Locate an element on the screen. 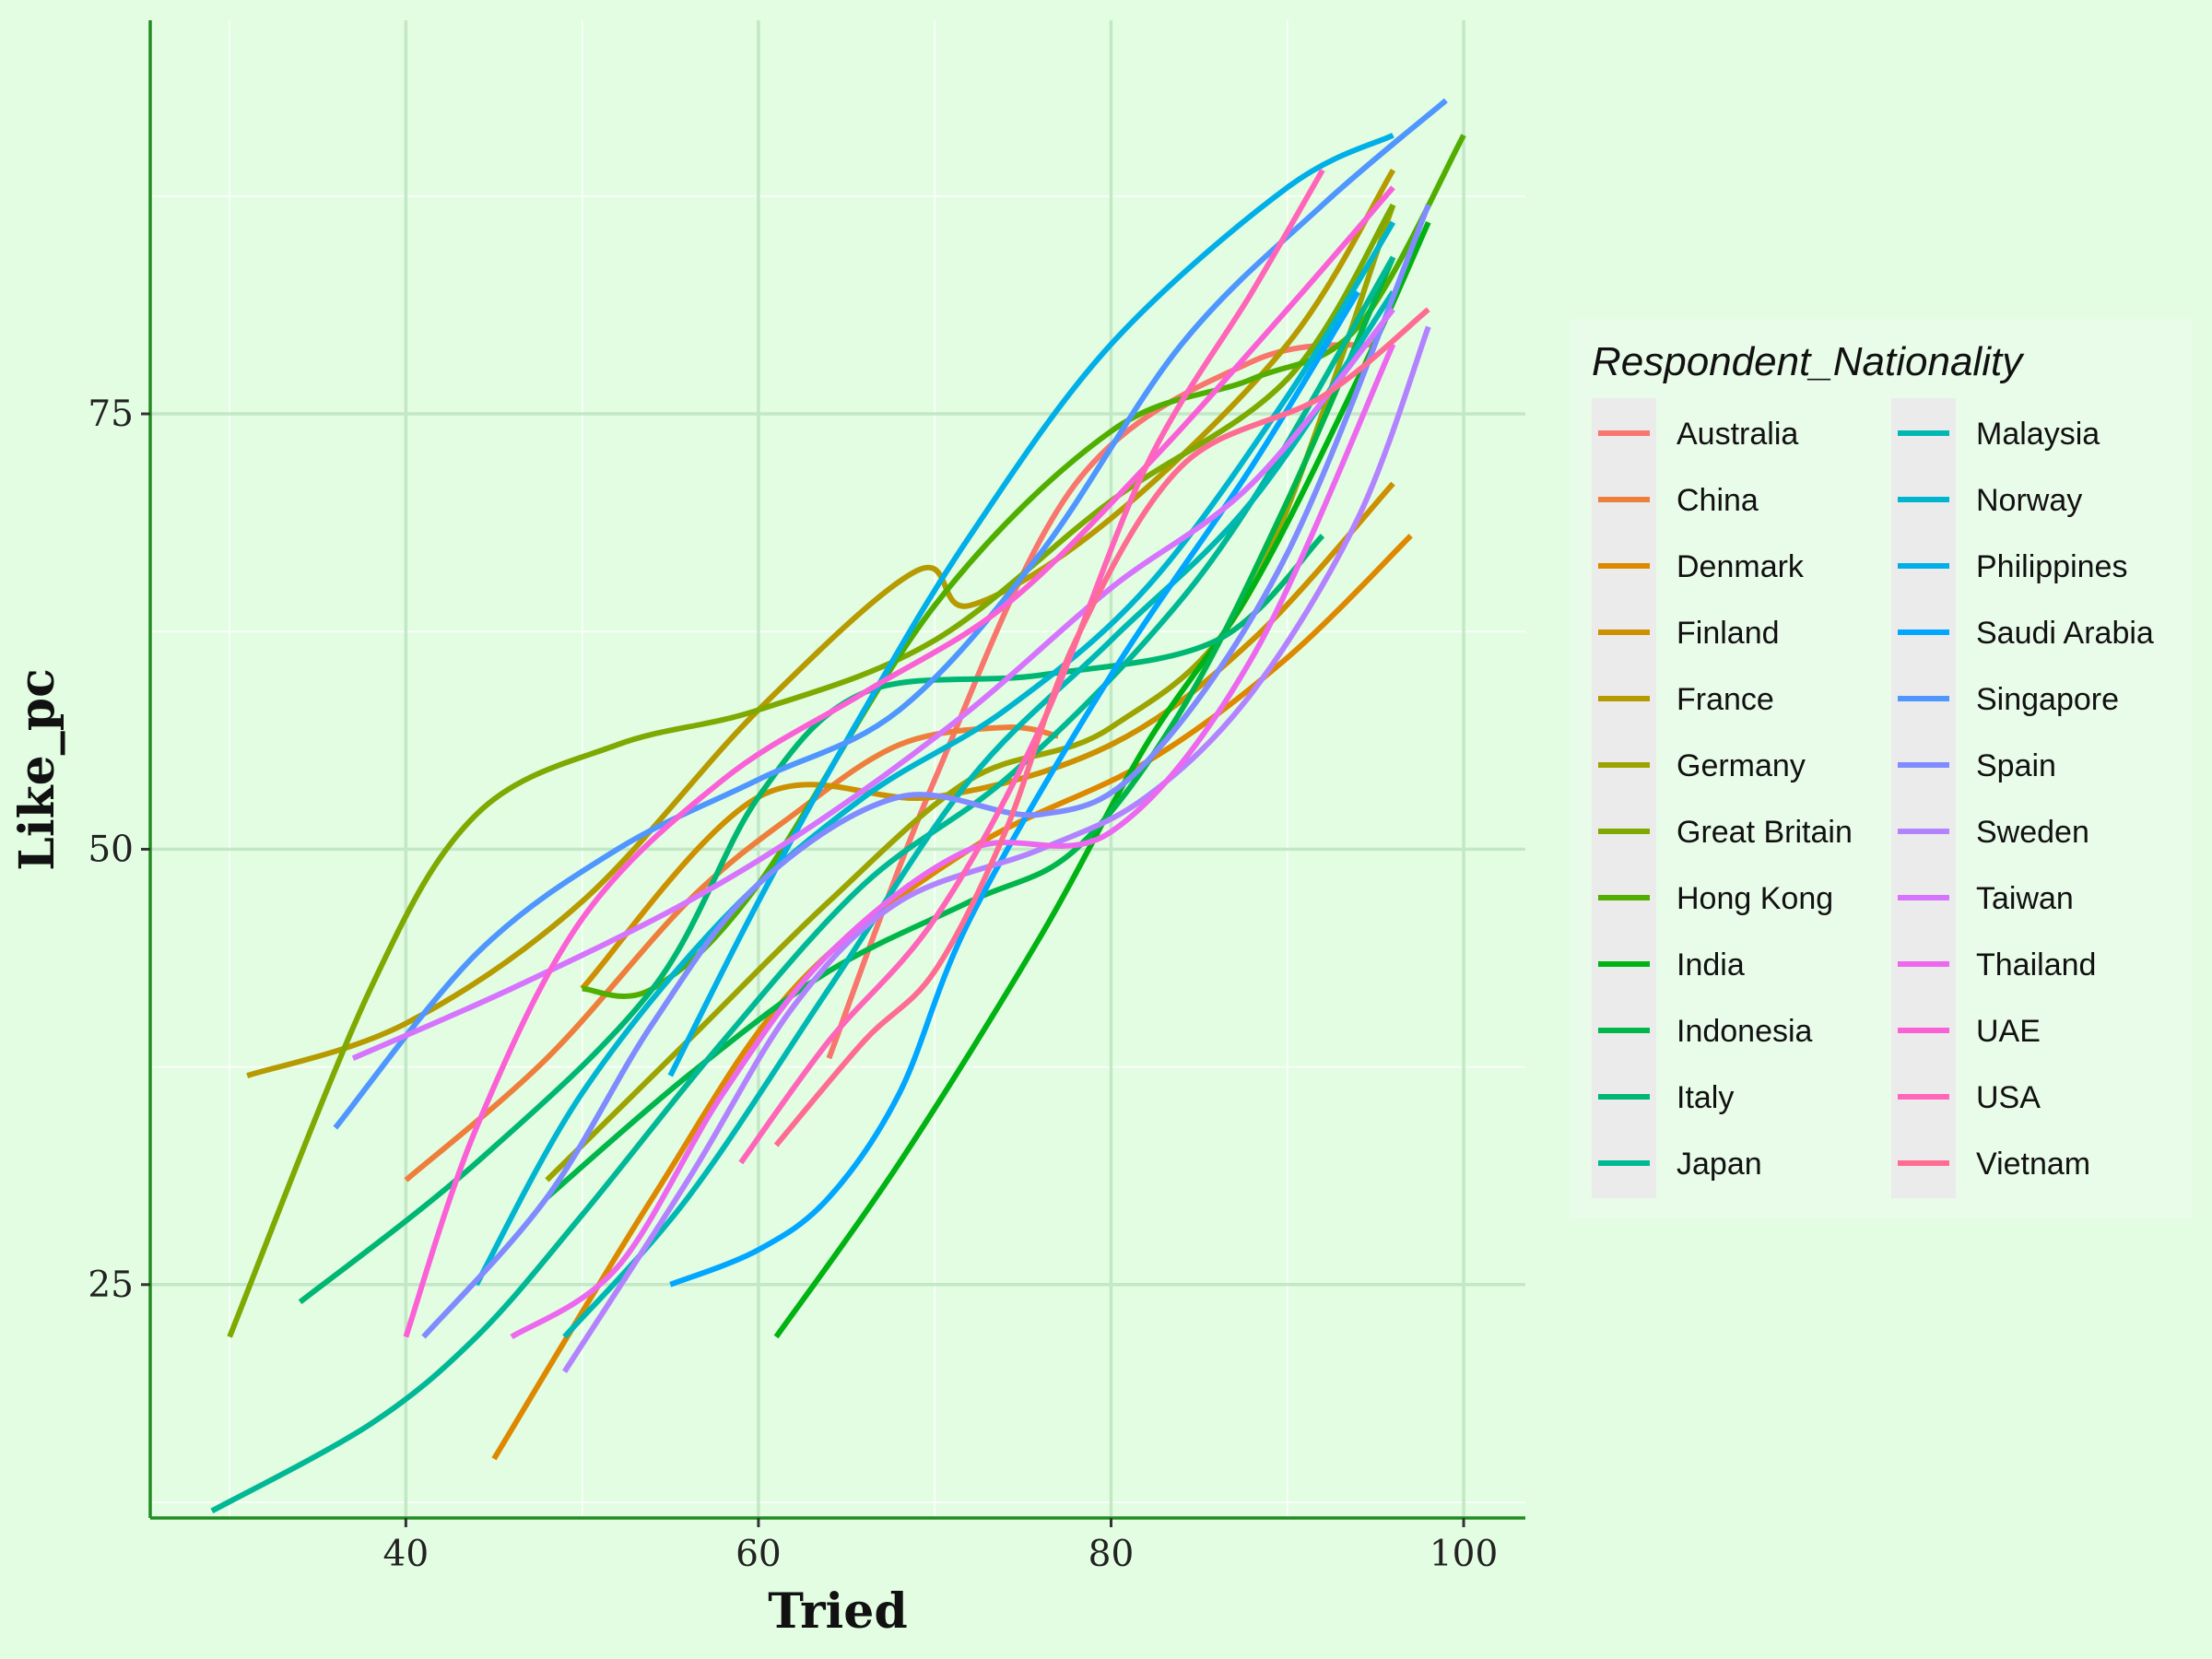  legend-label: Singapore is located at coordinates (2047, 699).